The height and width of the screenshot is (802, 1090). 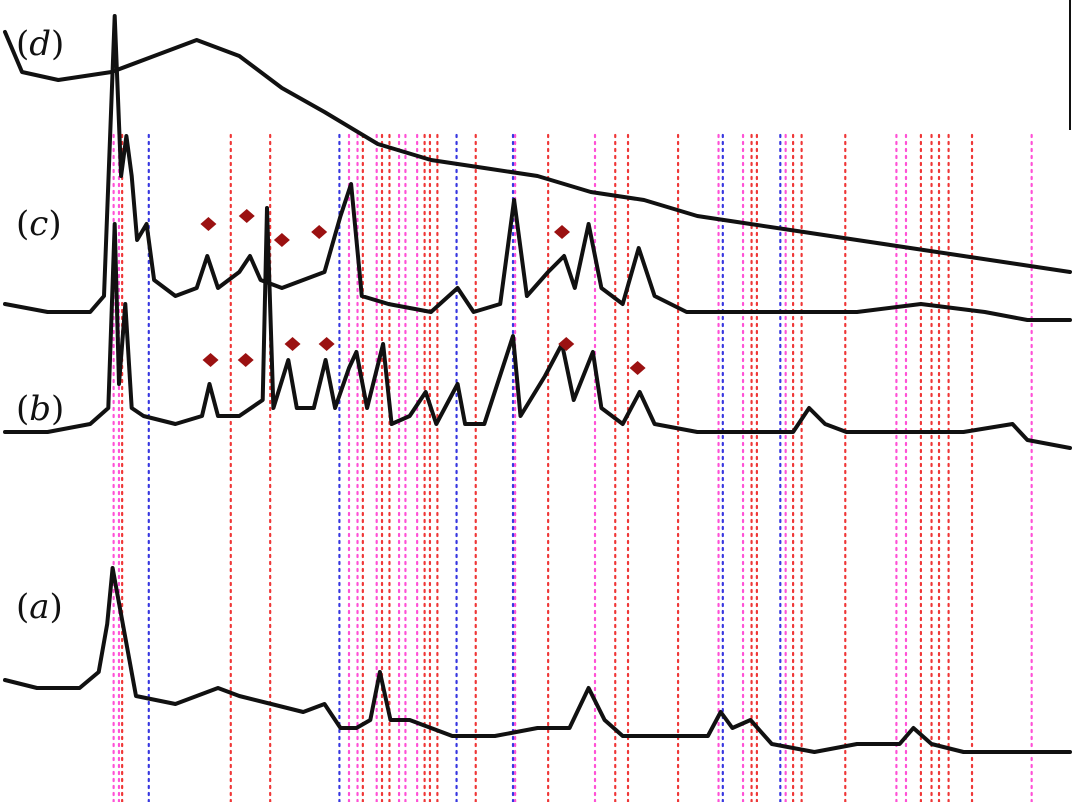 I want to click on panel-label-c: (c), so click(x=39, y=224).